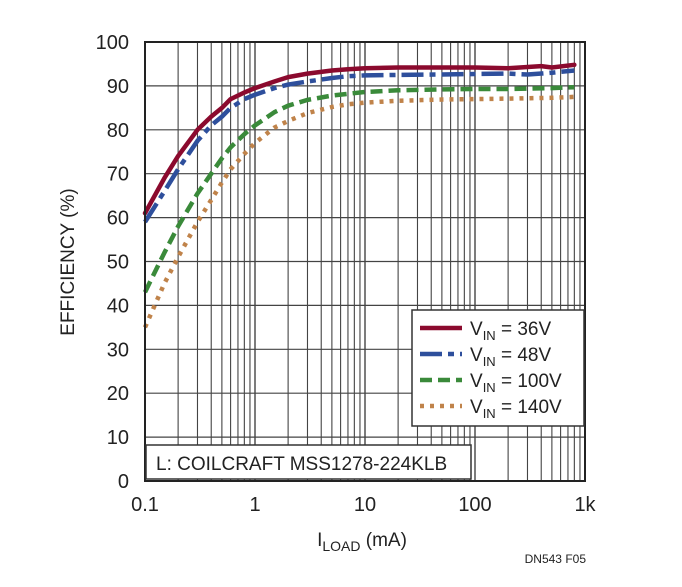 This screenshot has width=682, height=587. Describe the element at coordinates (118, 438) in the screenshot. I see `y-tick-label: 10` at that location.